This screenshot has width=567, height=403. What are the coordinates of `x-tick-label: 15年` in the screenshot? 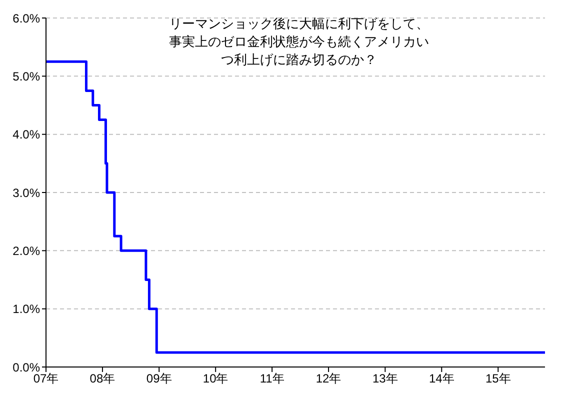 It's located at (498, 379).